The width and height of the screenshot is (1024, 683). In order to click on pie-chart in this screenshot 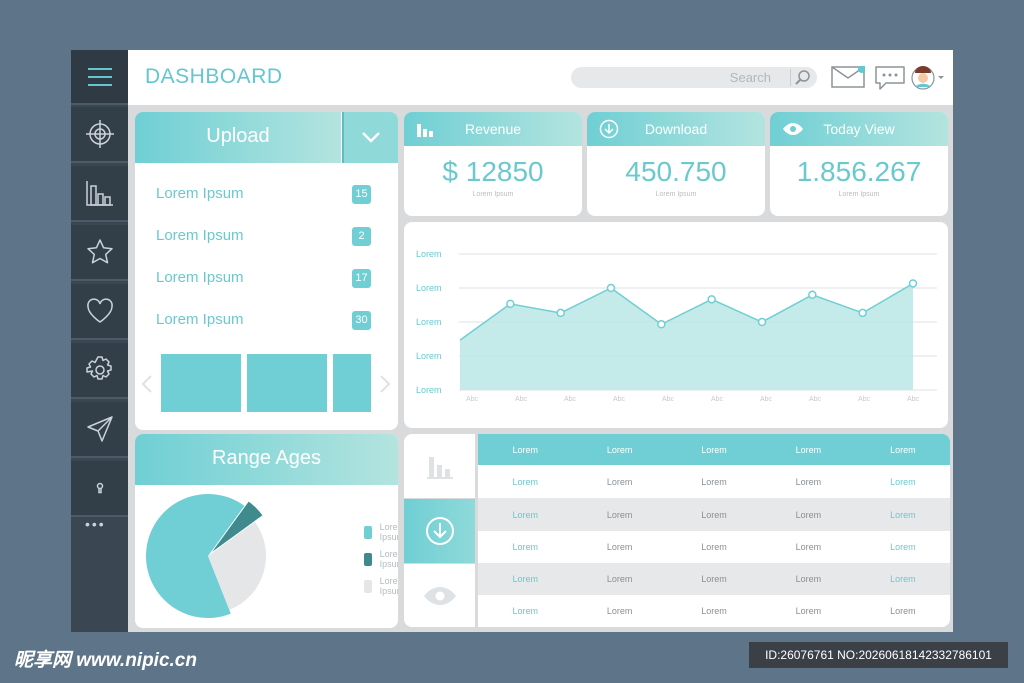, I will do `click(206, 556)`.